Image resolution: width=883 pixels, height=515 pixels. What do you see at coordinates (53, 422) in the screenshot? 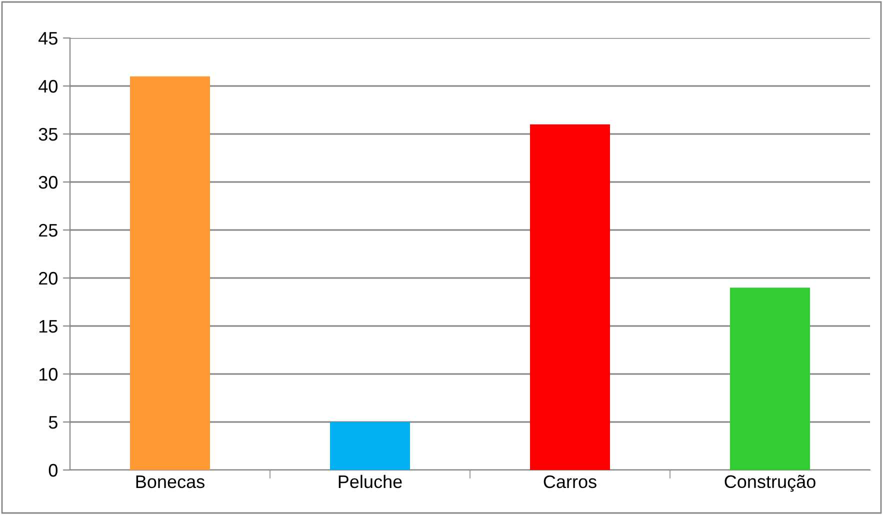
I see `y-tick-label: 5` at bounding box center [53, 422].